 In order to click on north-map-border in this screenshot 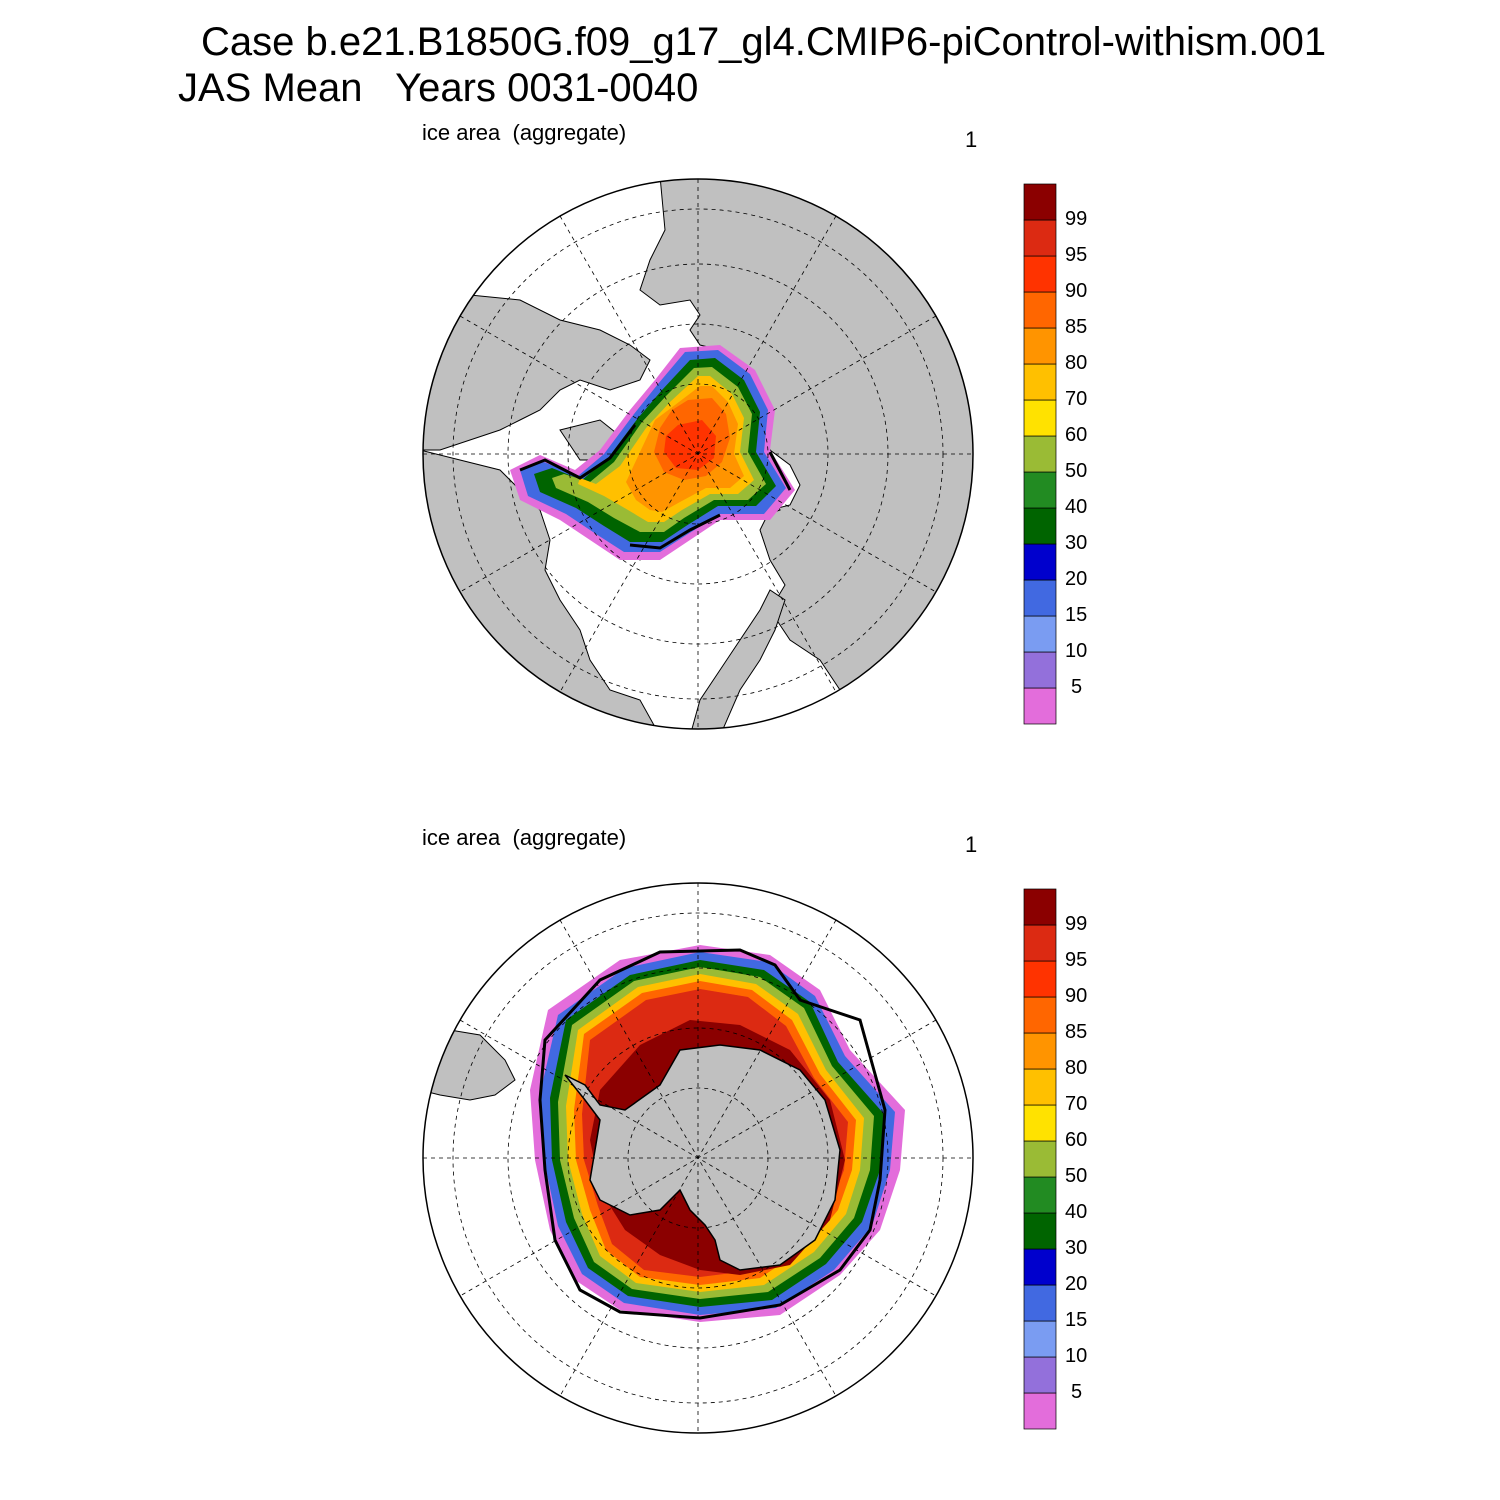, I will do `click(698, 454)`.